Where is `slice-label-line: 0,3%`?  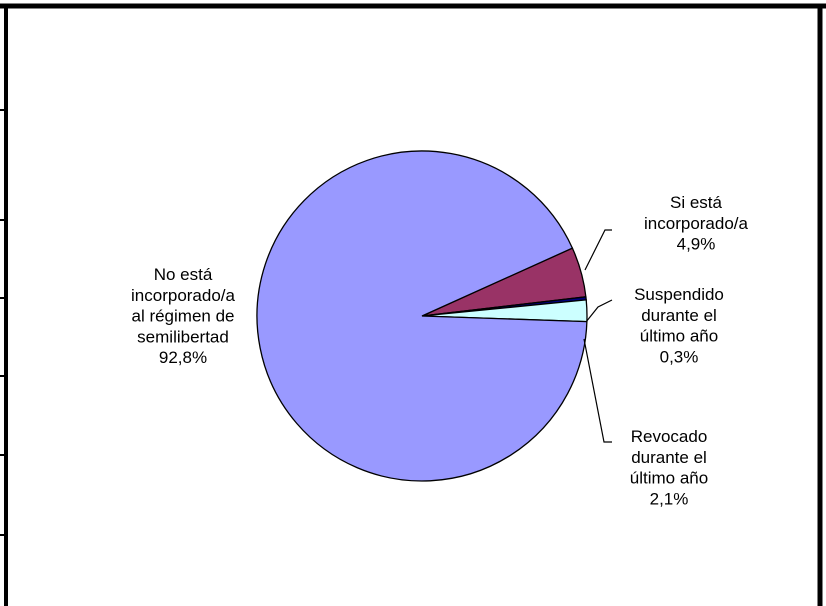 slice-label-line: 0,3% is located at coordinates (679, 356).